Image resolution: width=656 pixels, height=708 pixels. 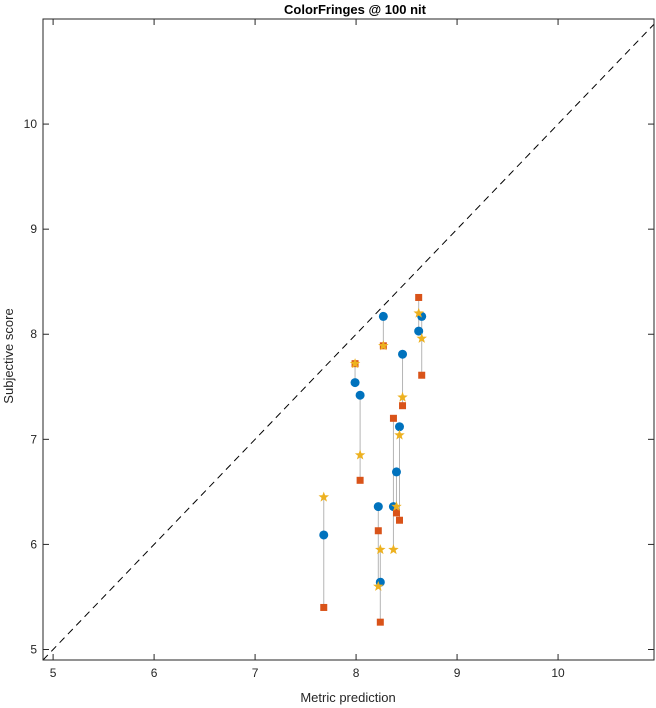 I want to click on connector-lines, so click(x=373, y=460).